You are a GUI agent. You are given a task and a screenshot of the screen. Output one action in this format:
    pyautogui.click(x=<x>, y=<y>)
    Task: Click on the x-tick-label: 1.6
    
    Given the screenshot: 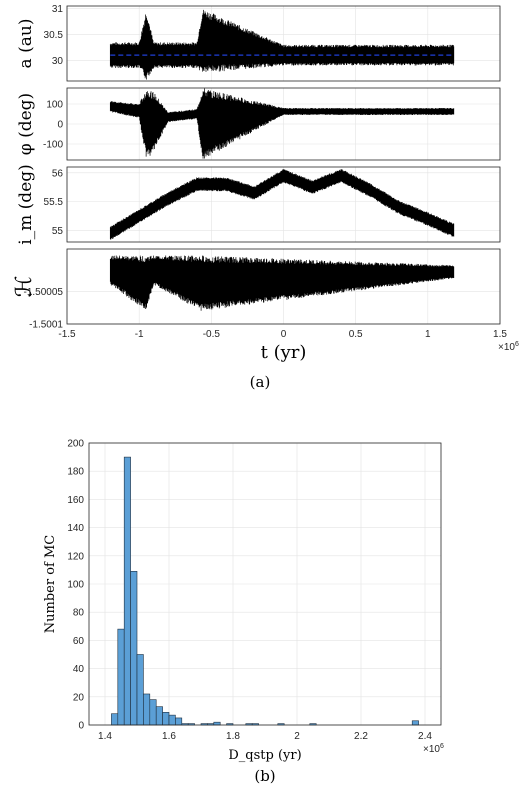 What is the action you would take?
    pyautogui.click(x=169, y=736)
    